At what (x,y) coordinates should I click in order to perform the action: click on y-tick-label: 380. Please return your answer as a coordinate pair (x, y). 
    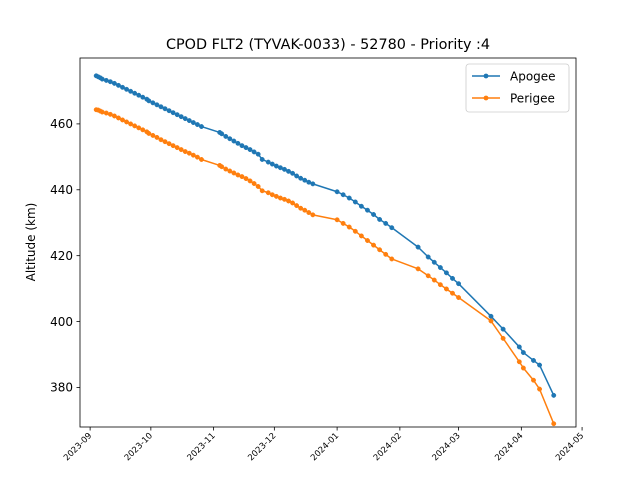
    Looking at the image, I should click on (61, 388).